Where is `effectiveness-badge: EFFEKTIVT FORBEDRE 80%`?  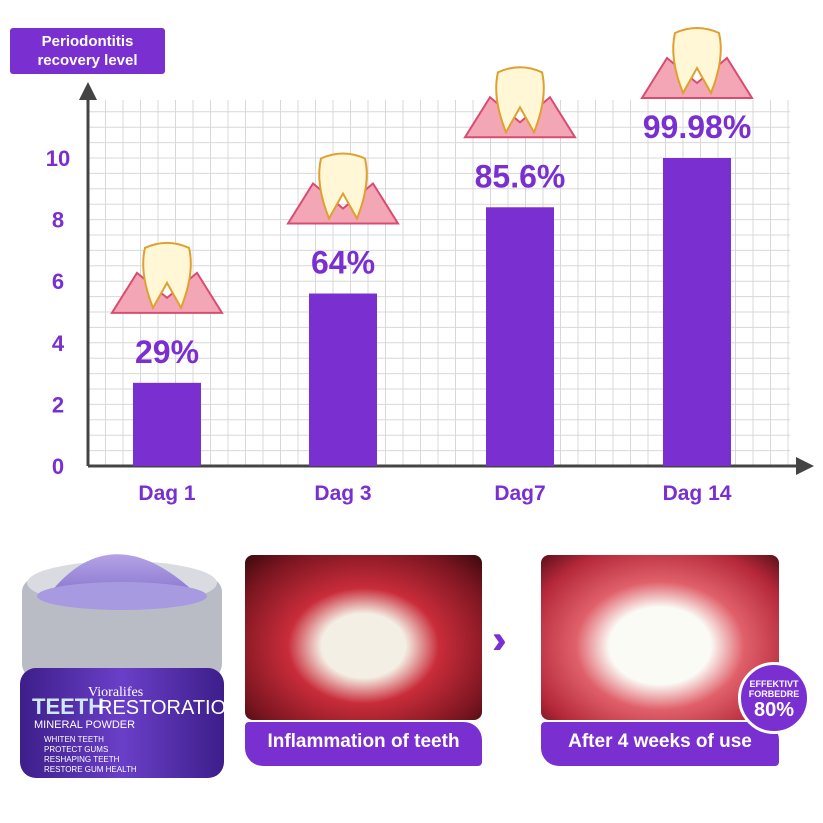
effectiveness-badge: EFFEKTIVT FORBEDRE 80% is located at coordinates (774, 698).